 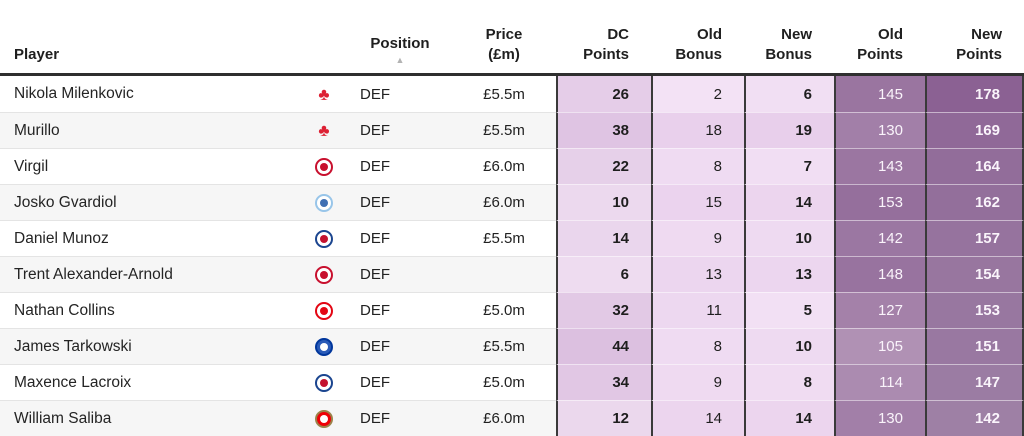 I want to click on nottingham-forest-badge: ♣, so click(x=324, y=130).